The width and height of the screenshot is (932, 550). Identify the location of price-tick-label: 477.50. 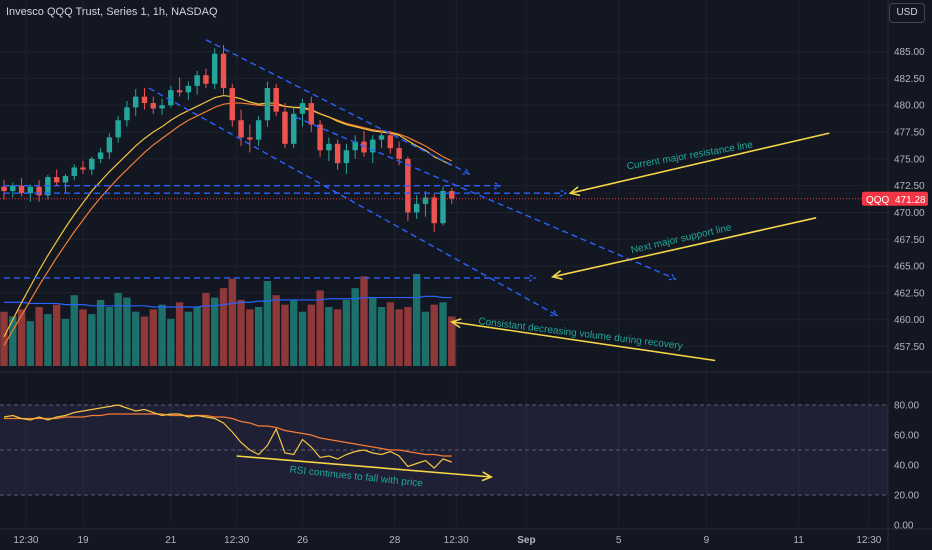
(909, 133).